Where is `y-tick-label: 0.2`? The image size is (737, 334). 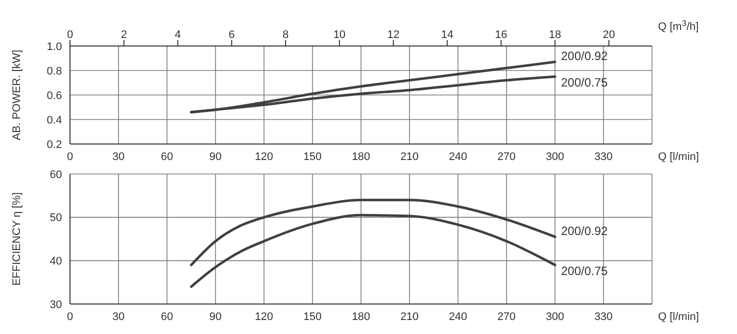
y-tick-label: 0.2 is located at coordinates (54, 144).